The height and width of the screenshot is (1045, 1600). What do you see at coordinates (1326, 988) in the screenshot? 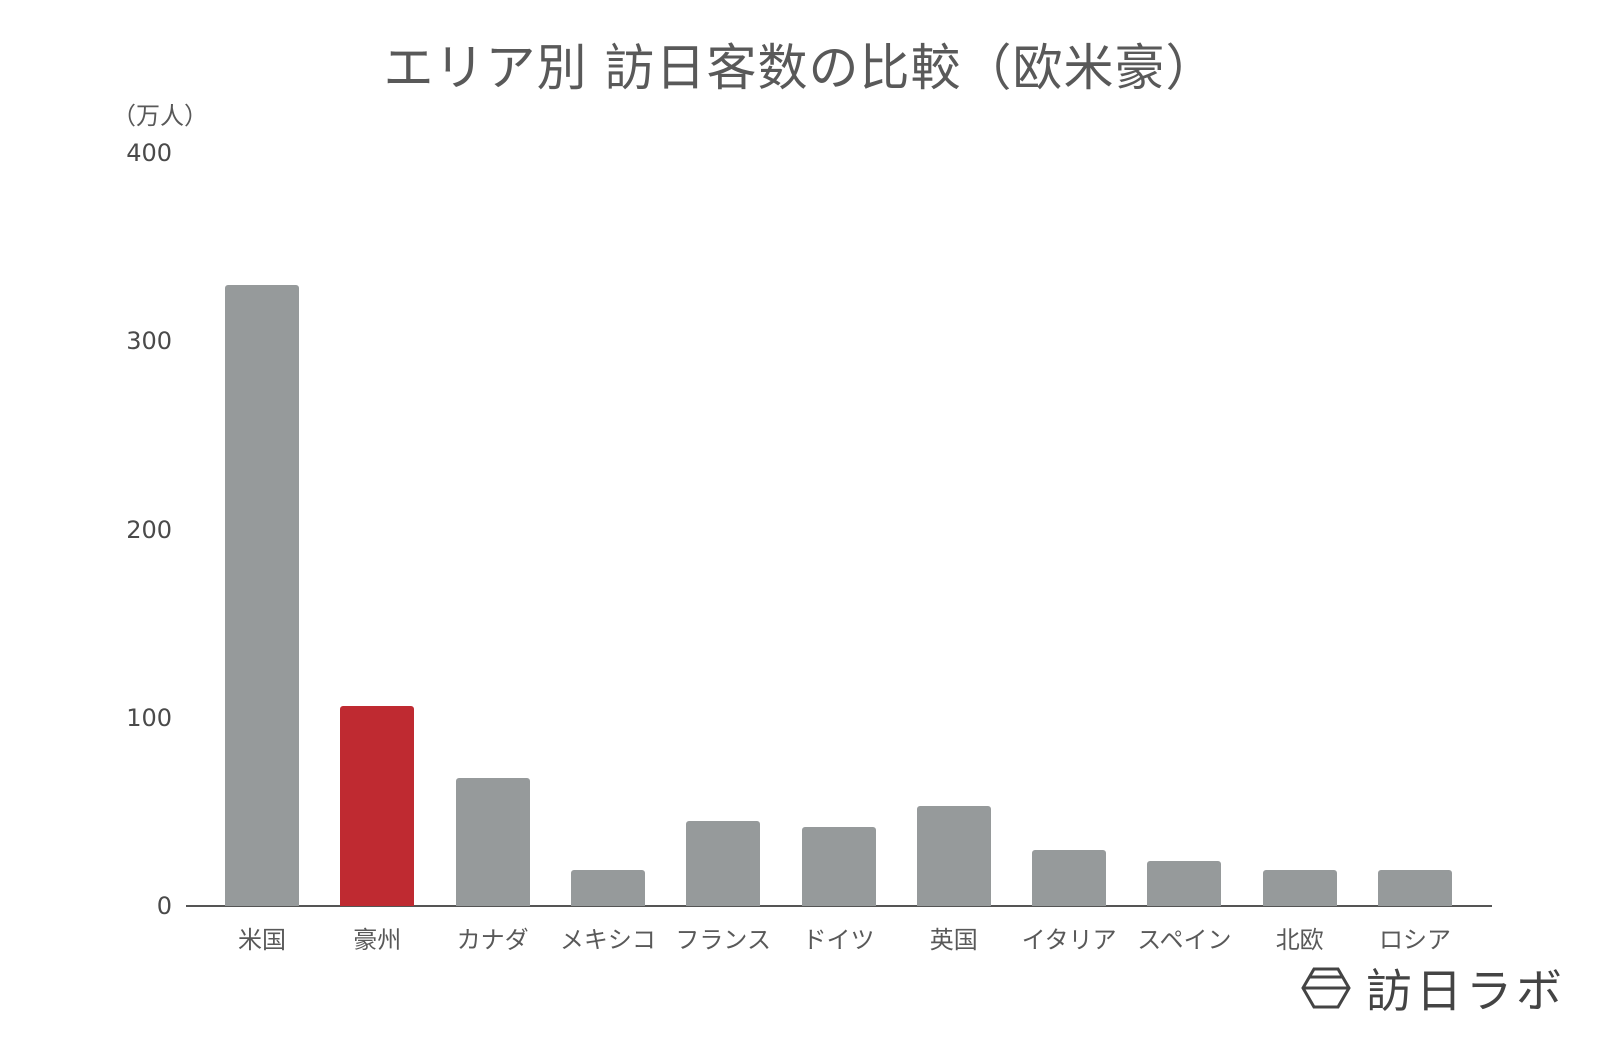
I see `hexagon-logo-icon` at bounding box center [1326, 988].